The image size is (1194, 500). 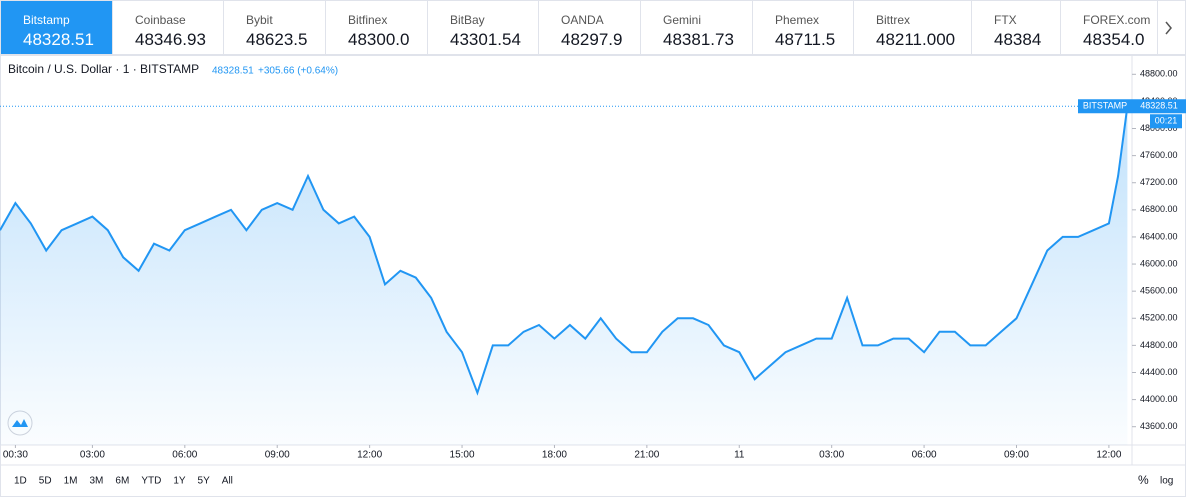 I want to click on x-tick-label: 18:00, so click(x=554, y=455).